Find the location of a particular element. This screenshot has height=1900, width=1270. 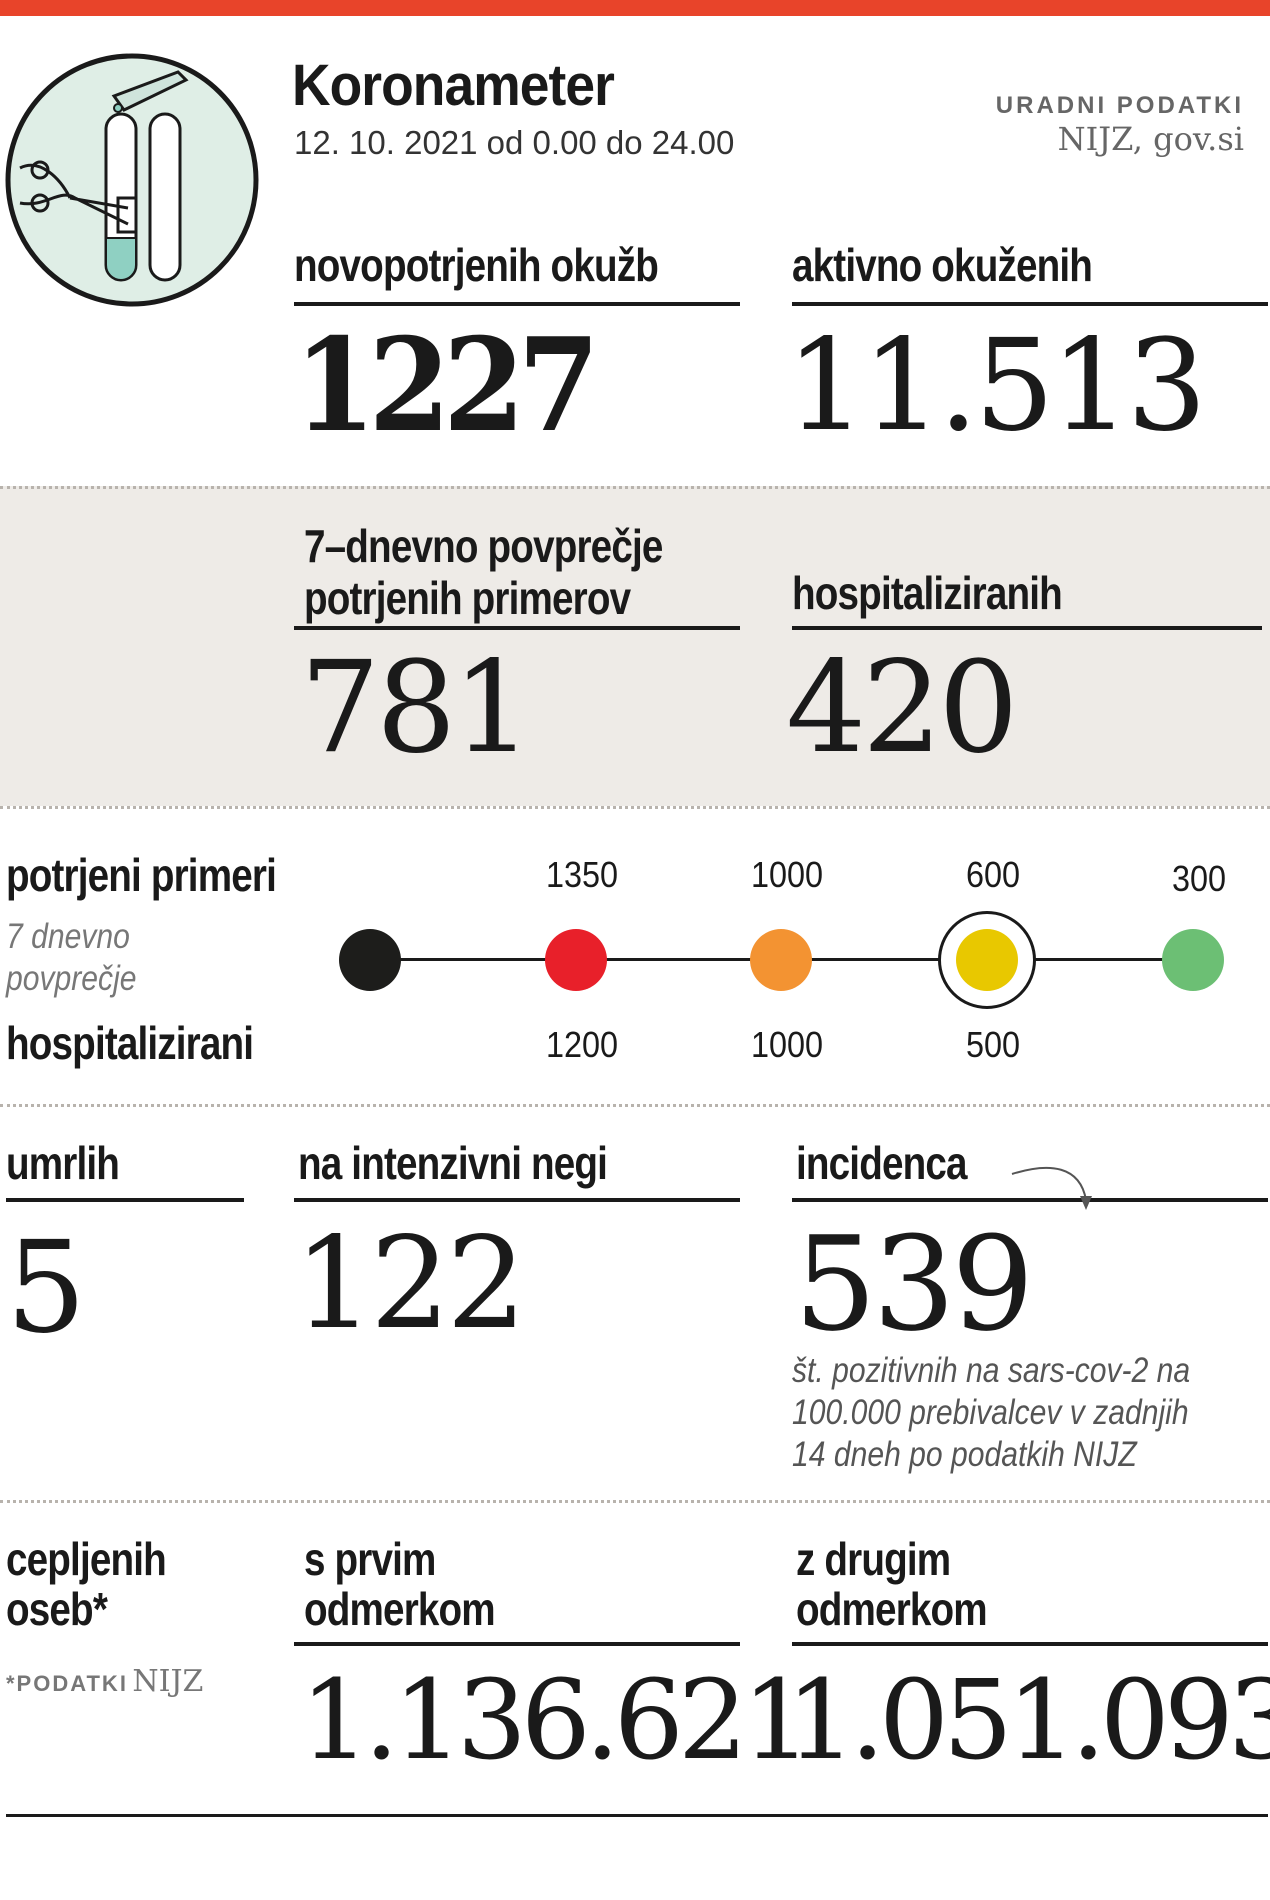

second-dose-label-line2: odmerkom is located at coordinates (892, 1609).